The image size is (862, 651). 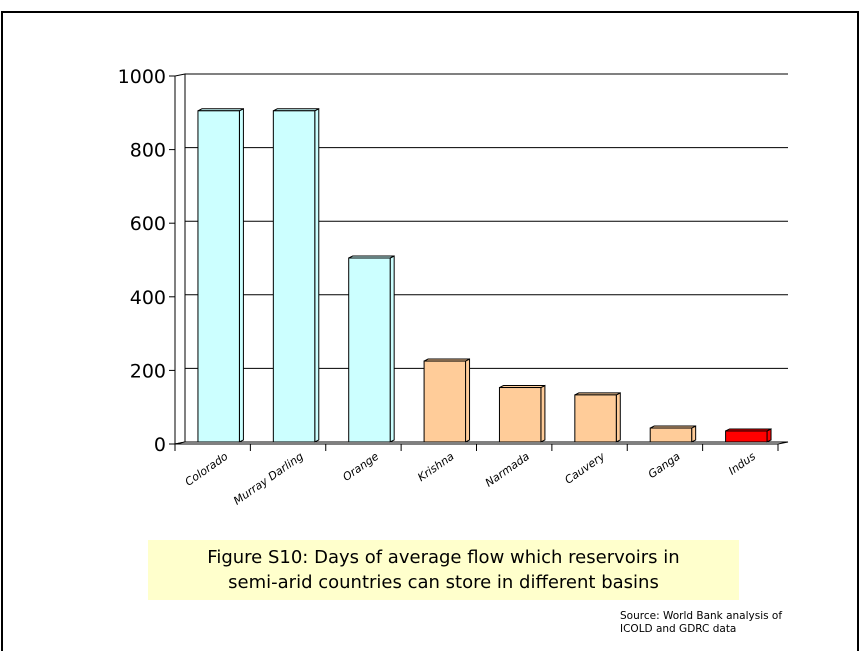 What do you see at coordinates (678, 629) in the screenshot?
I see `source-line-2: ICOLD and GDRC data` at bounding box center [678, 629].